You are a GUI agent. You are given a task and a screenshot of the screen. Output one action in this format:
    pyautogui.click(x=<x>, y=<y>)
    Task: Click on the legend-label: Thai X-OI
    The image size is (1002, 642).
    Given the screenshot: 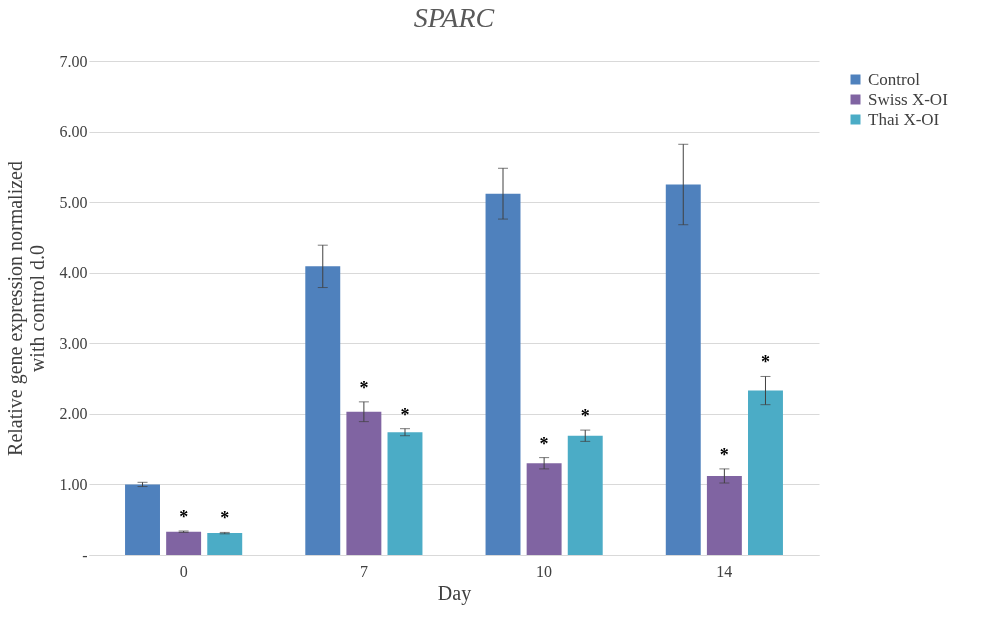 What is the action you would take?
    pyautogui.click(x=904, y=119)
    